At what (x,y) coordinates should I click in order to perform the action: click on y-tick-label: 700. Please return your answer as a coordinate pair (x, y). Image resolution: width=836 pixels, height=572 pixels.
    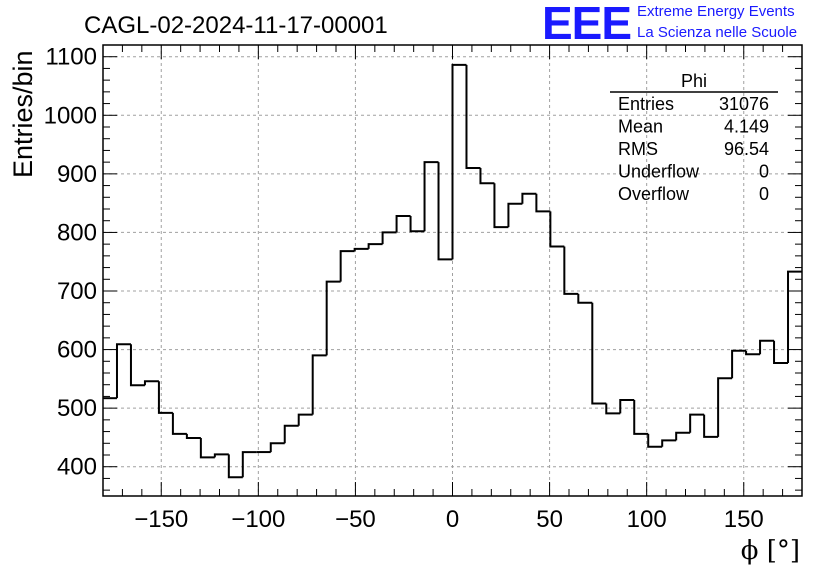
    Looking at the image, I should click on (77, 291).